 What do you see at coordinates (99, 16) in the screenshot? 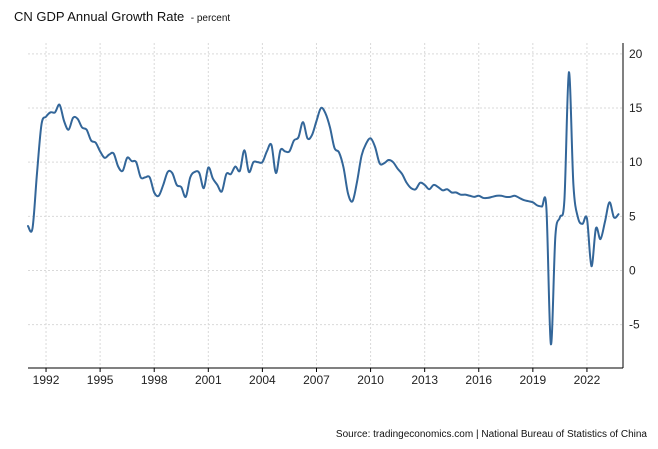
I see `chart-title: CN GDP Annual Growth Rate` at bounding box center [99, 16].